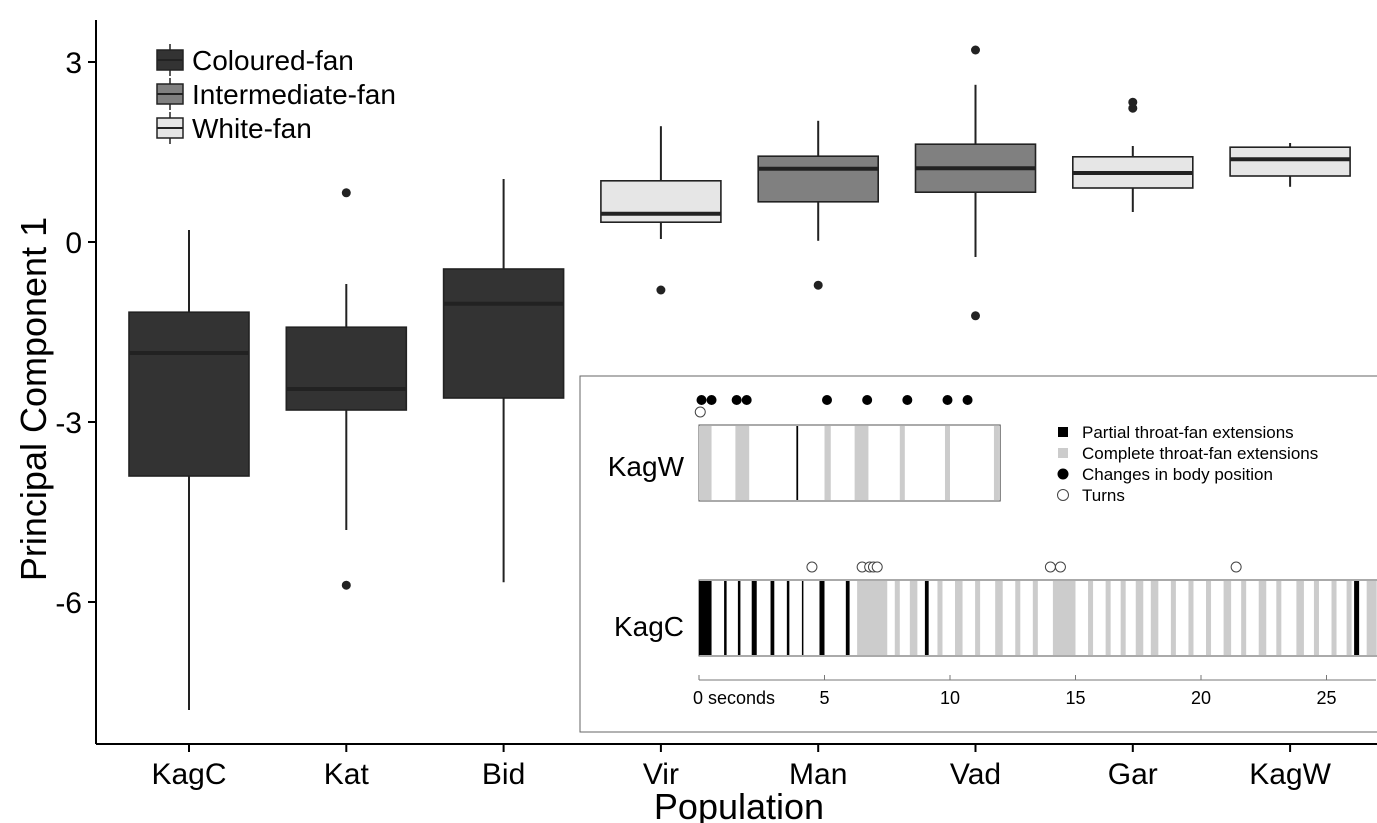 The image size is (1377, 823). I want to click on inset-legend-item-partial-throat-fan-extensions: Partial throat-fan extensions, so click(1176, 432).